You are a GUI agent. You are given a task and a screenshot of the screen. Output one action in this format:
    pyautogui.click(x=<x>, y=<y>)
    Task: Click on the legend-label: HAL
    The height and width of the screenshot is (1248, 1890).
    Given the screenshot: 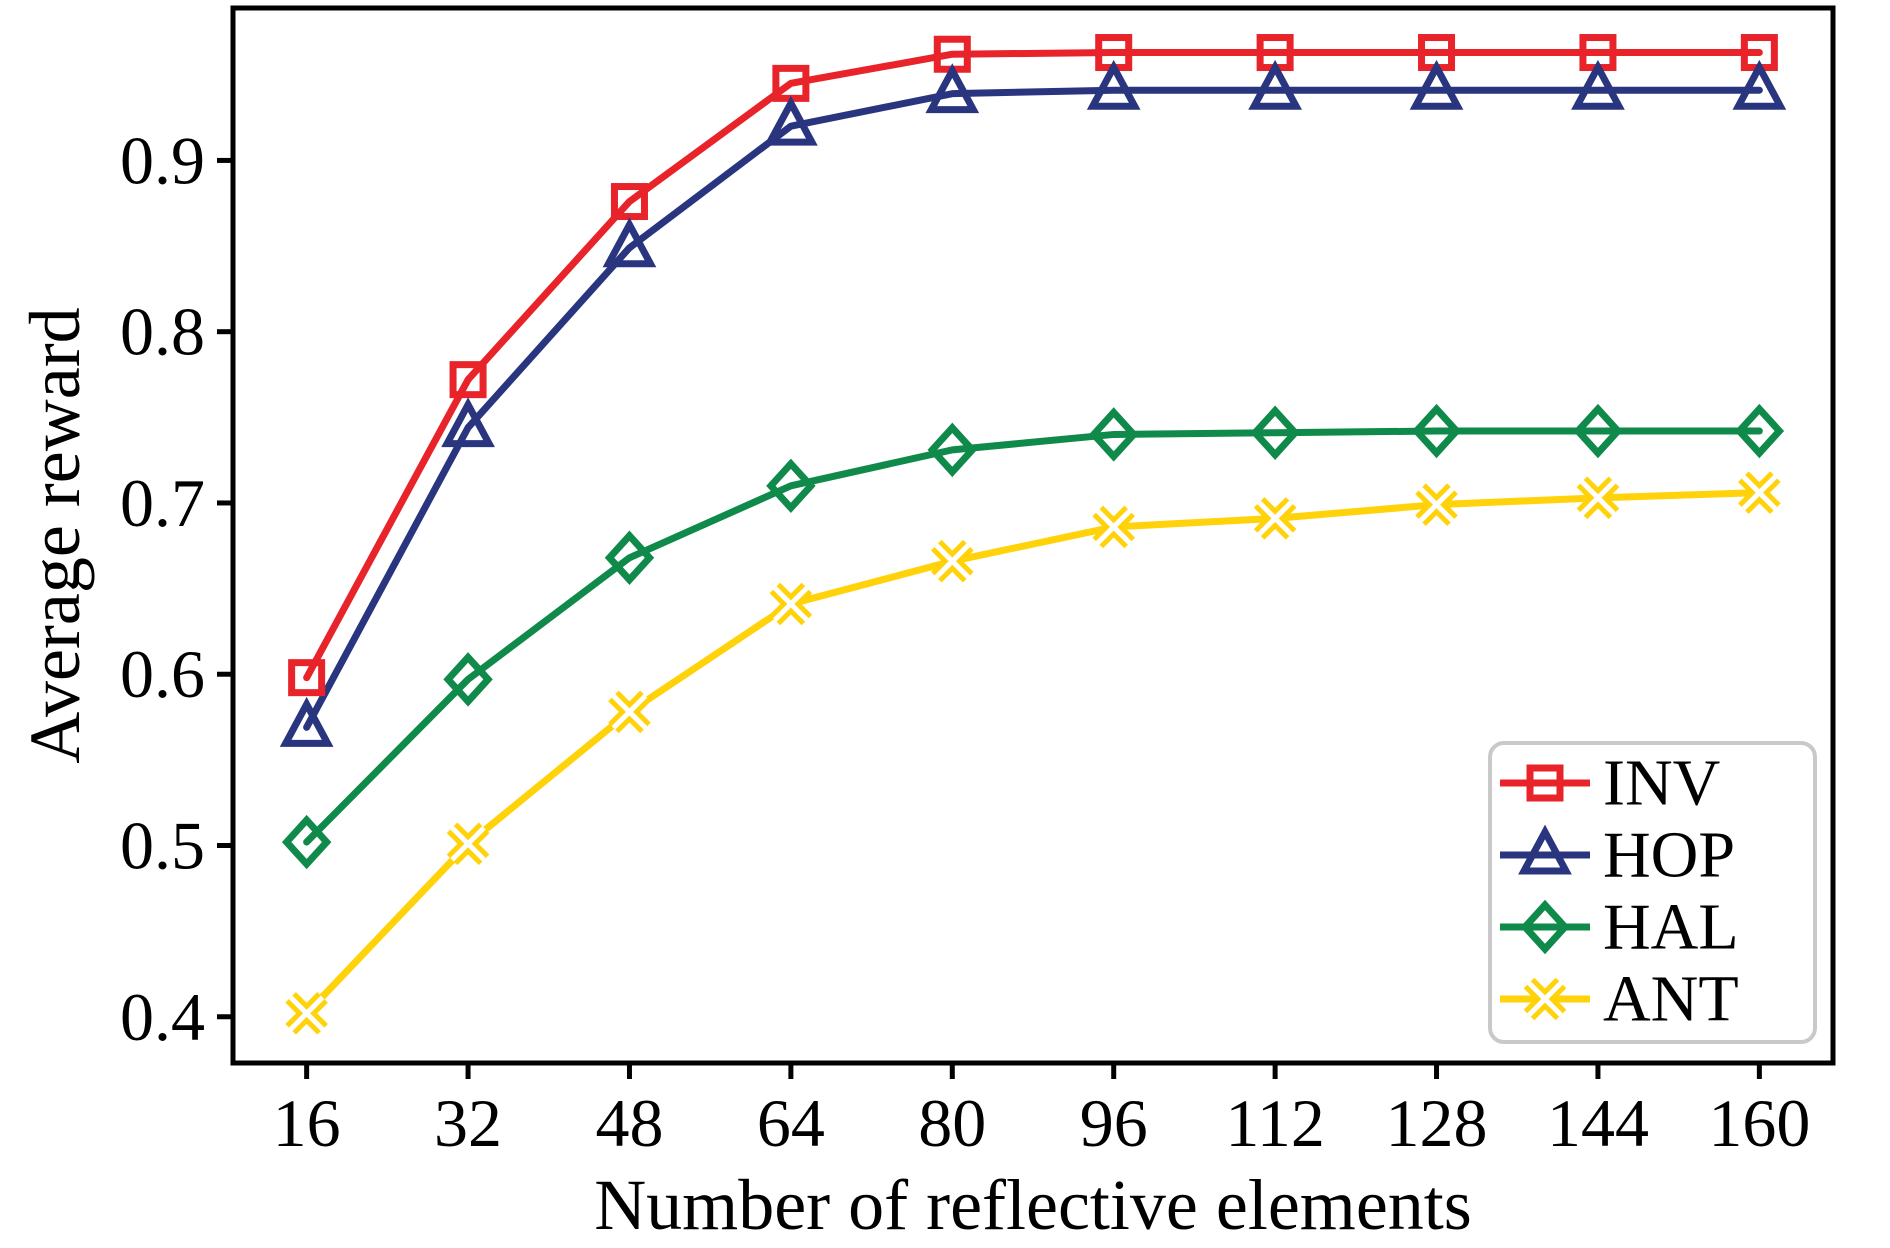 What is the action you would take?
    pyautogui.click(x=1671, y=927)
    